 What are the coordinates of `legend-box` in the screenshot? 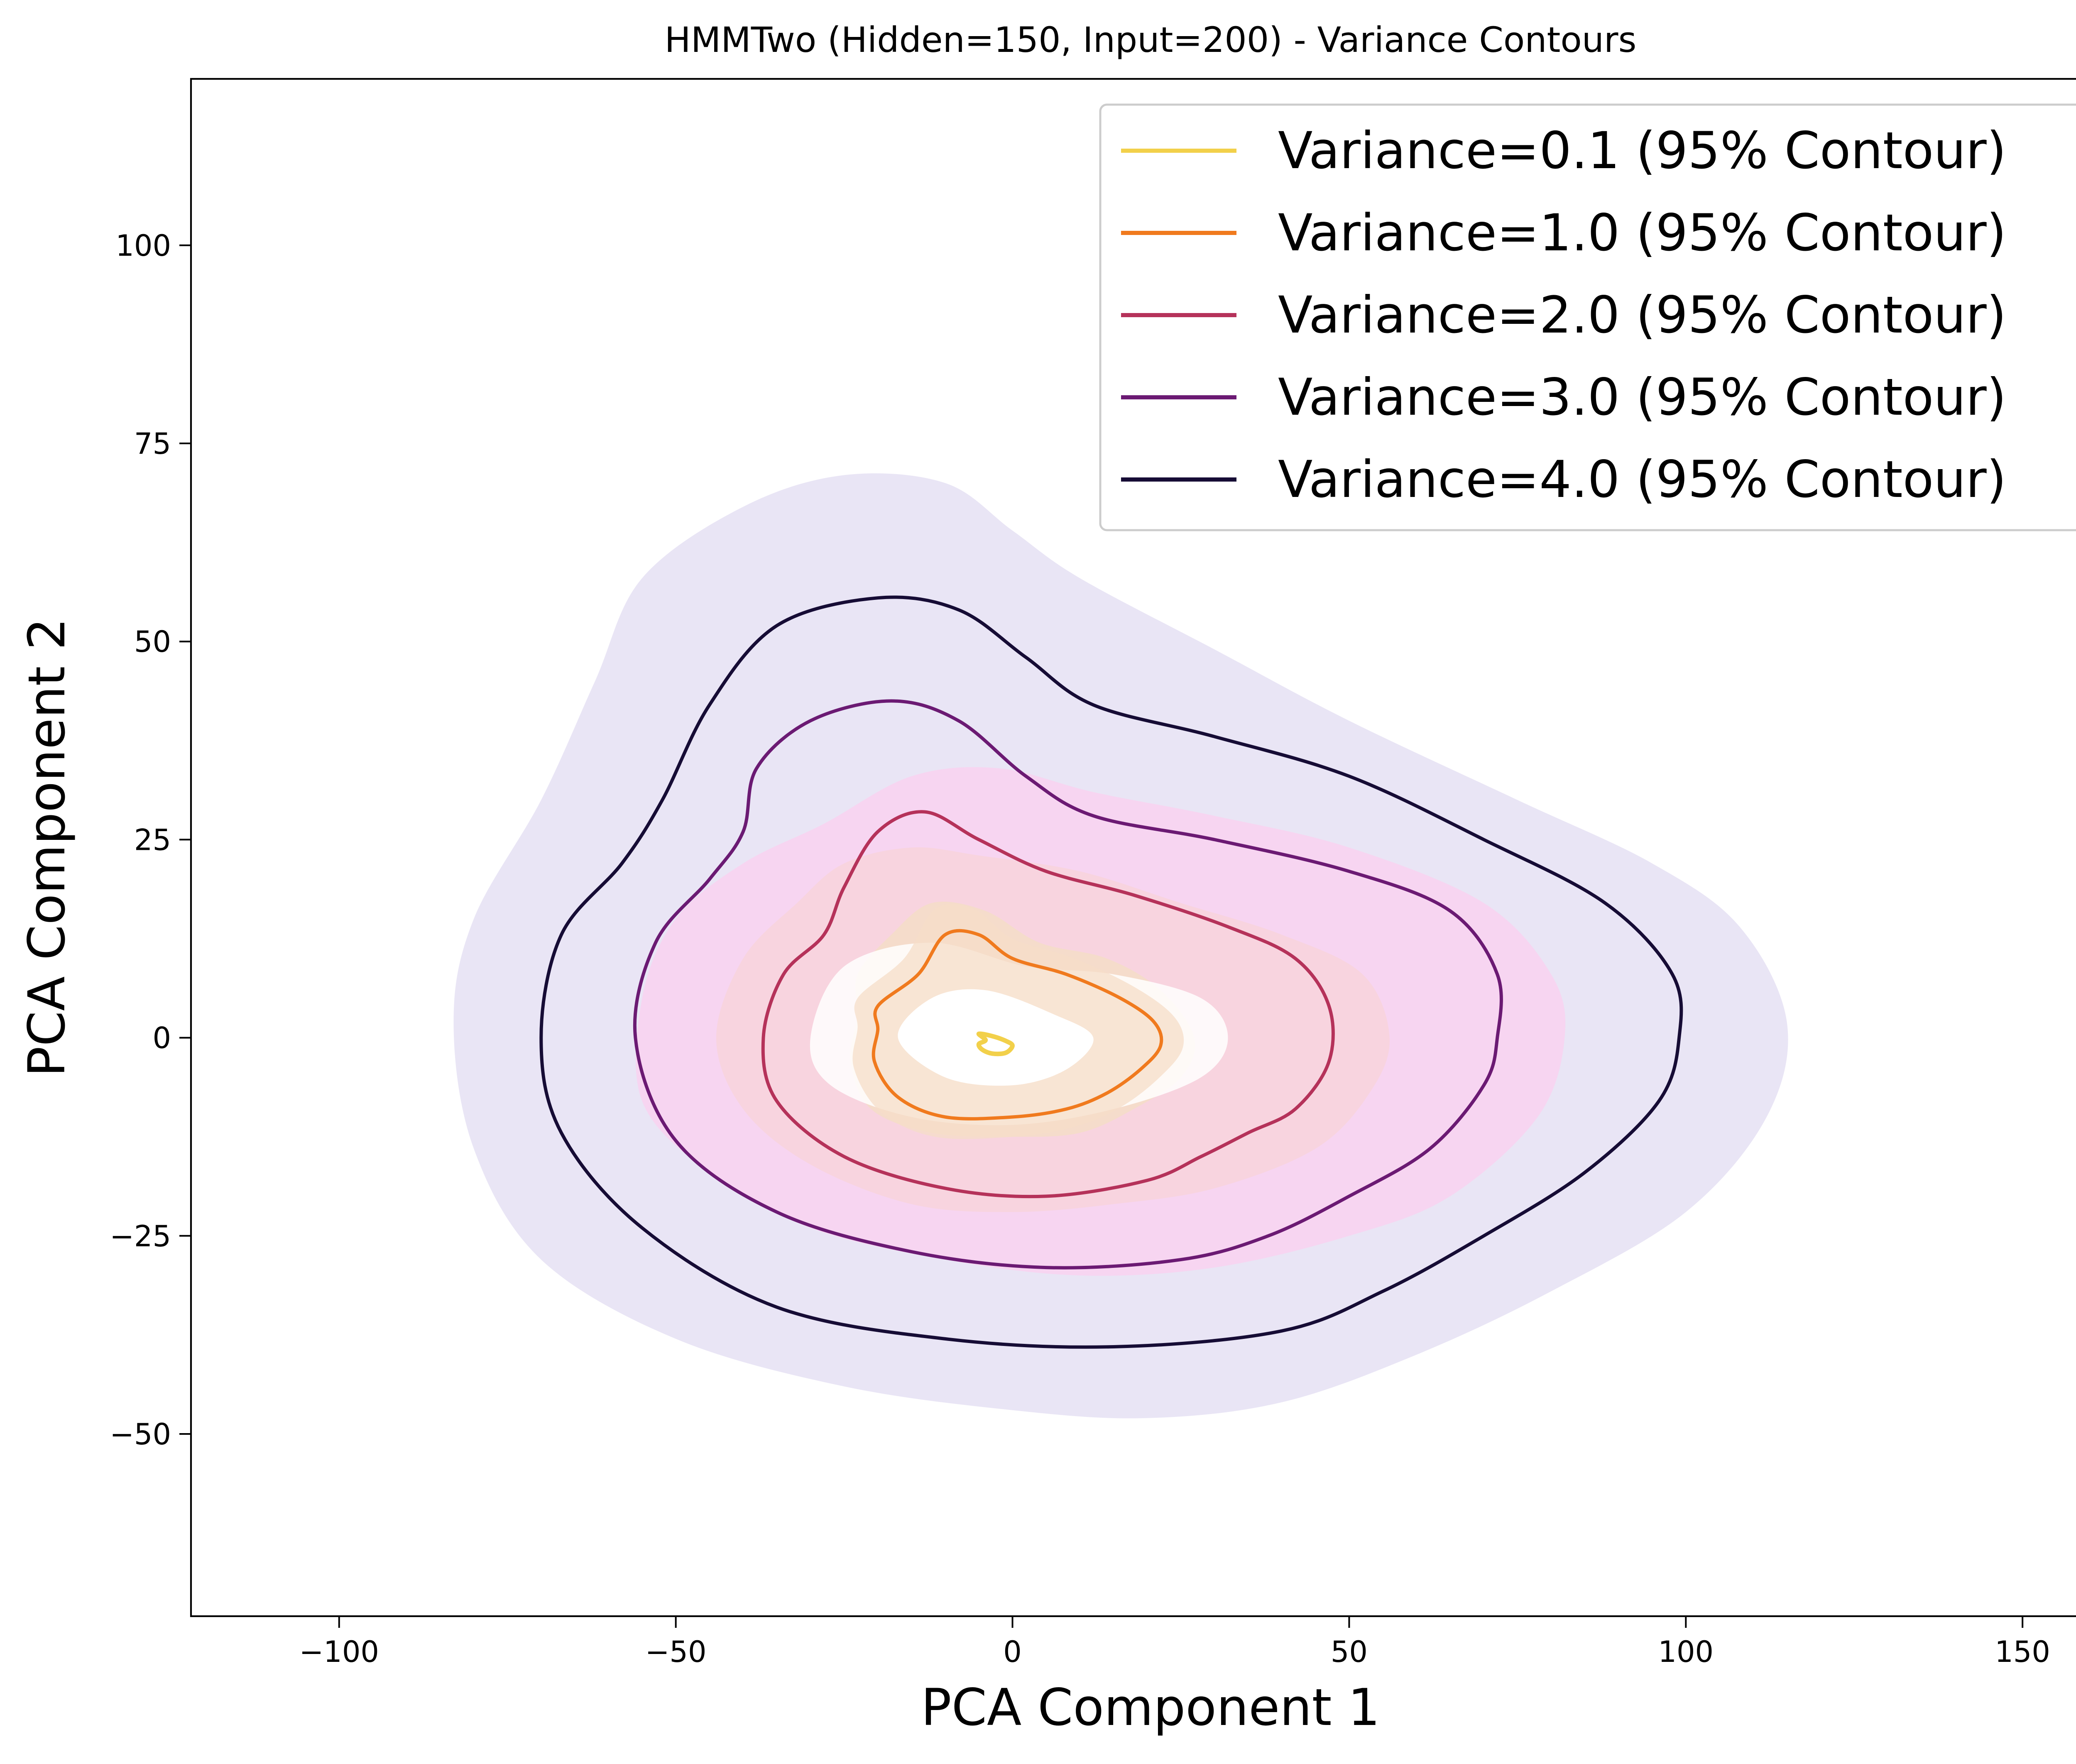 It's located at (1588, 317).